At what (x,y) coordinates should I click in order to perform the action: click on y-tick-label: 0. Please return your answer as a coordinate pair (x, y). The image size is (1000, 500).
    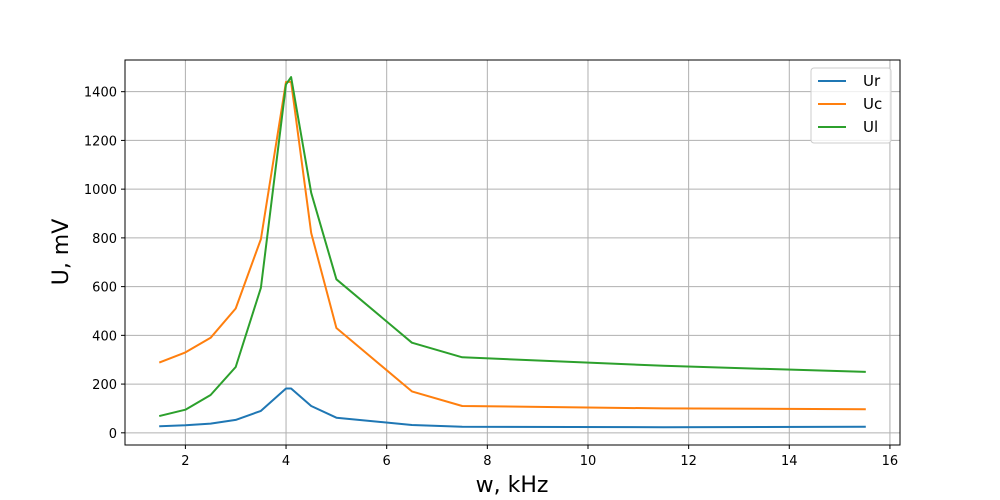
    Looking at the image, I should click on (113, 434).